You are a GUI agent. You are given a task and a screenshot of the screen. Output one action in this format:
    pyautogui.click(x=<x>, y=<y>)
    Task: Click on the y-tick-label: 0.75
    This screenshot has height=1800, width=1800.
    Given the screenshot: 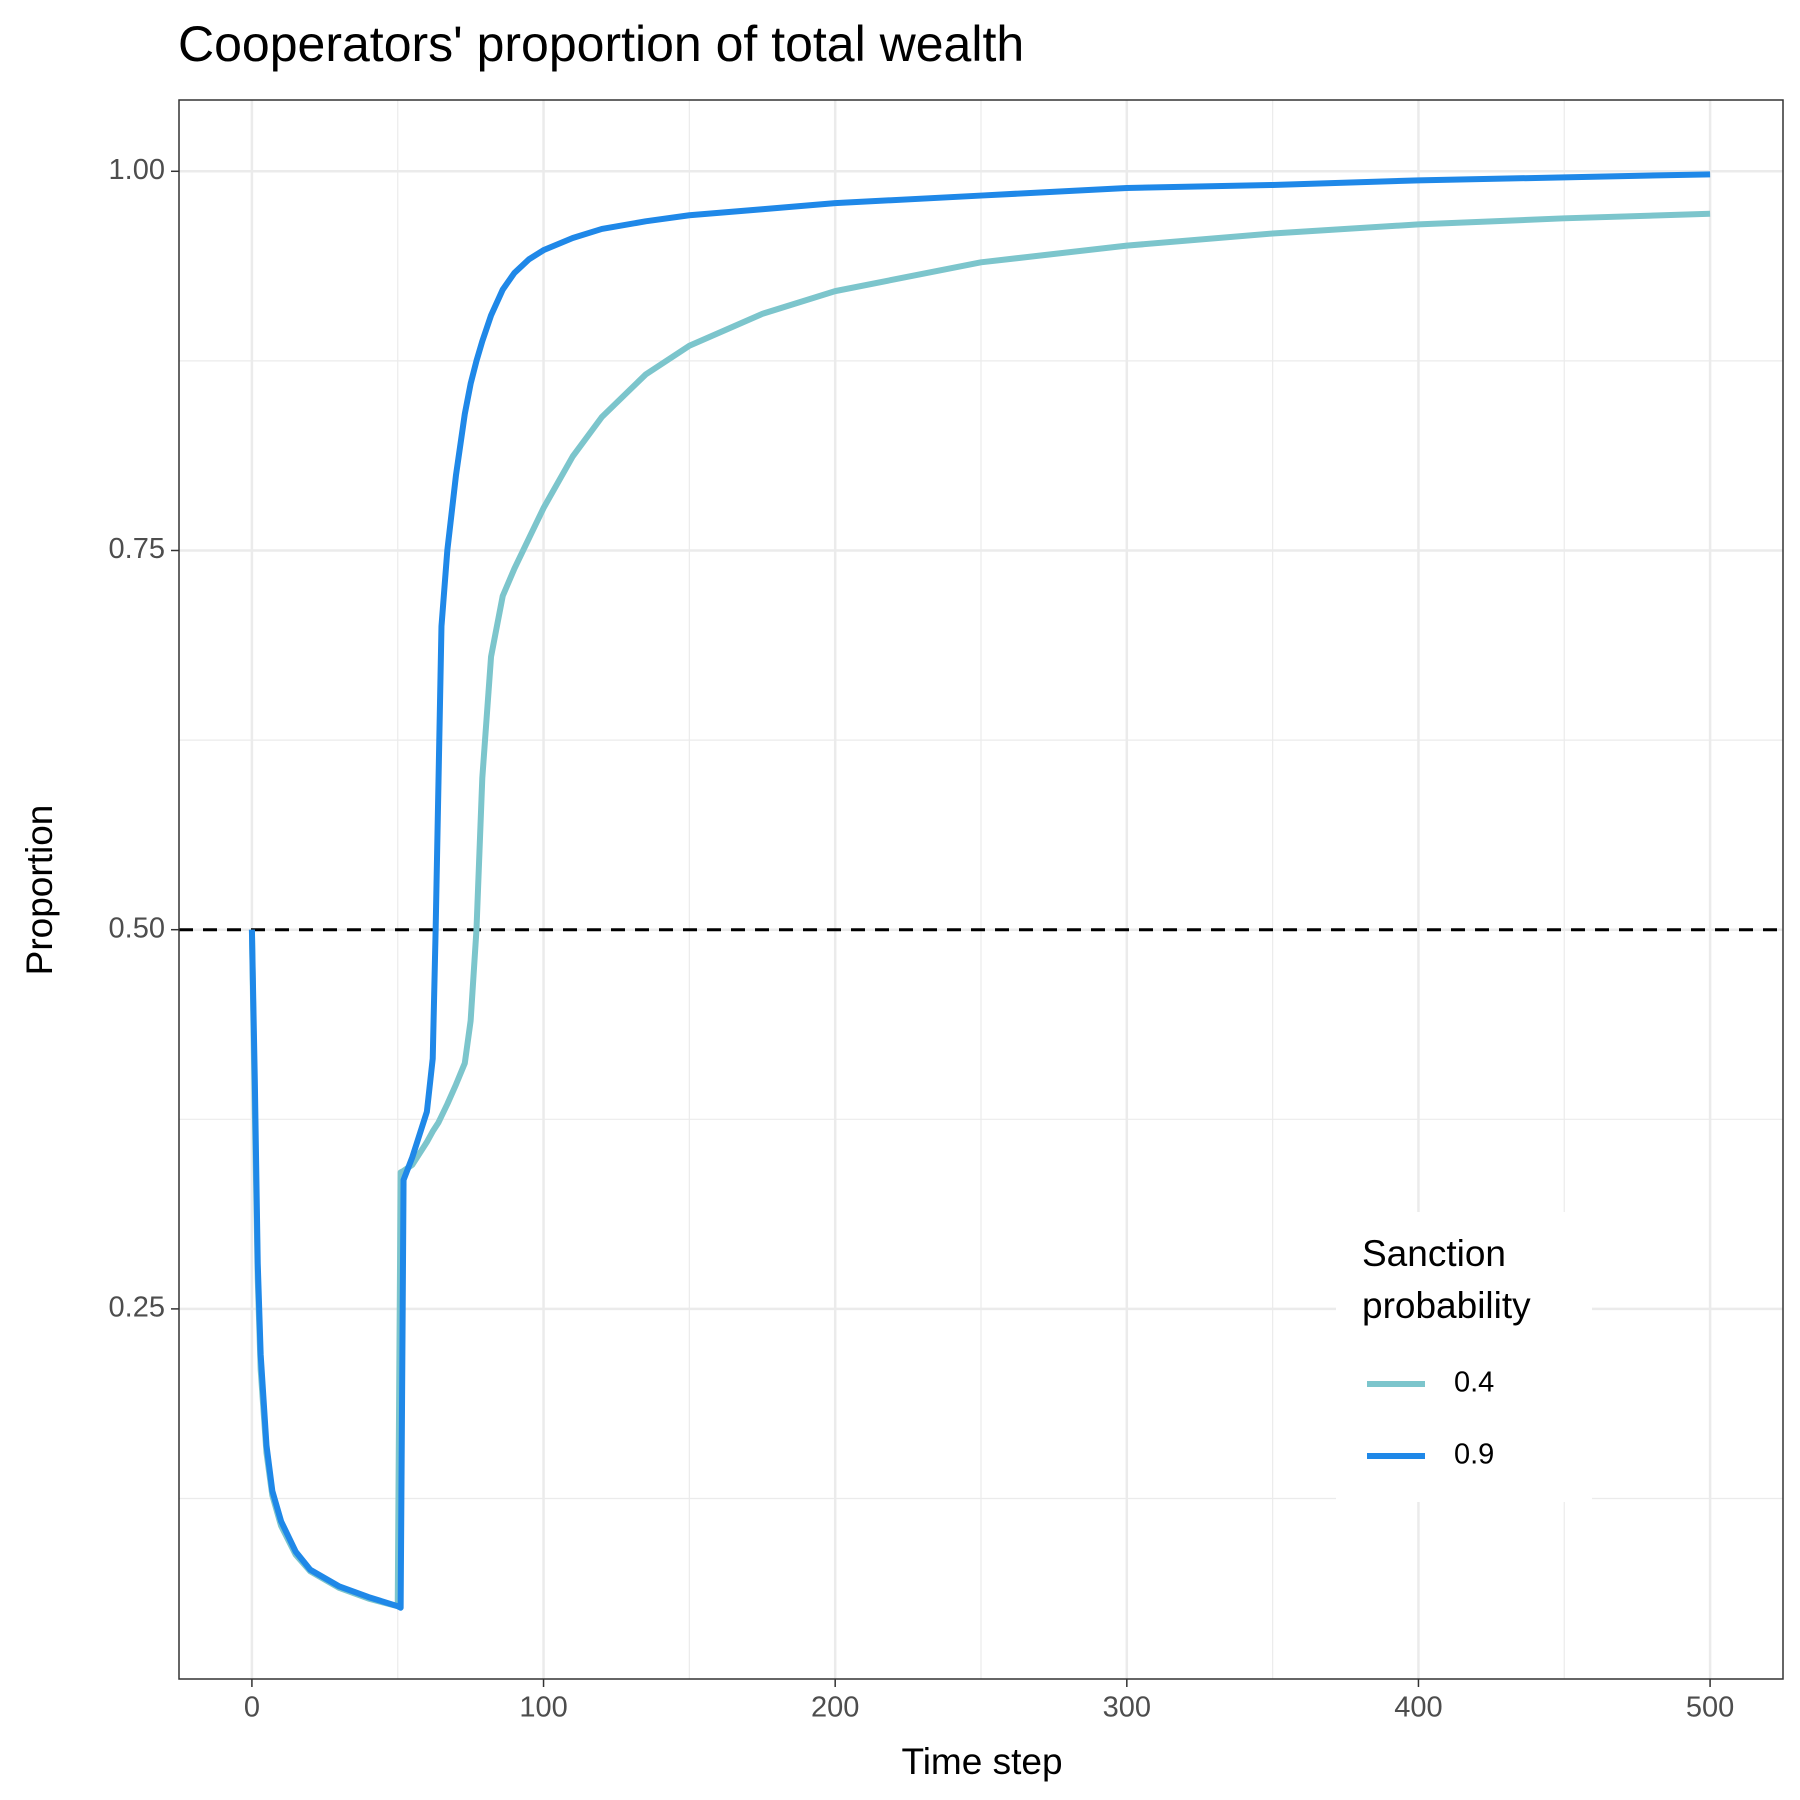 What is the action you would take?
    pyautogui.click(x=137, y=549)
    